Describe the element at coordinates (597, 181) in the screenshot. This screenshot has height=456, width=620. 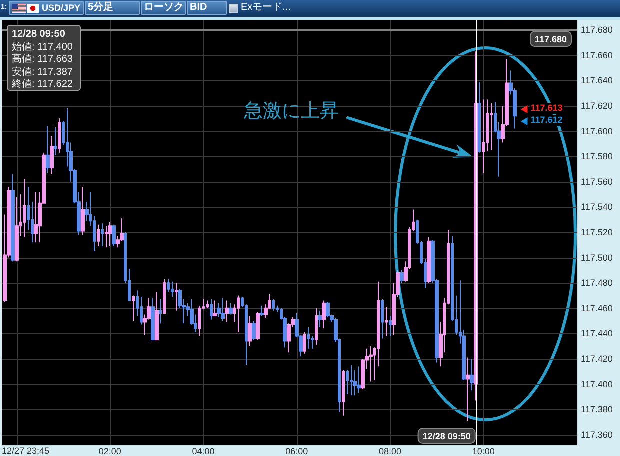
I see `y-tick-label: 117.560` at that location.